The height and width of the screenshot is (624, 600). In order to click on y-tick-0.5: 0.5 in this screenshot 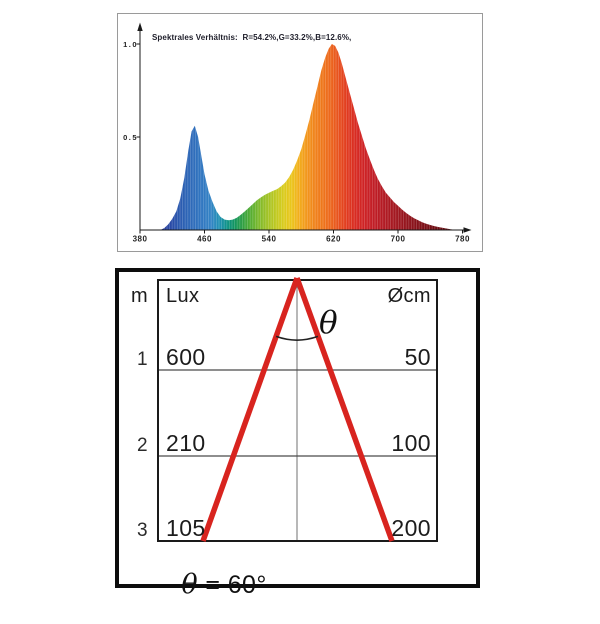, I will do `click(130, 137)`.